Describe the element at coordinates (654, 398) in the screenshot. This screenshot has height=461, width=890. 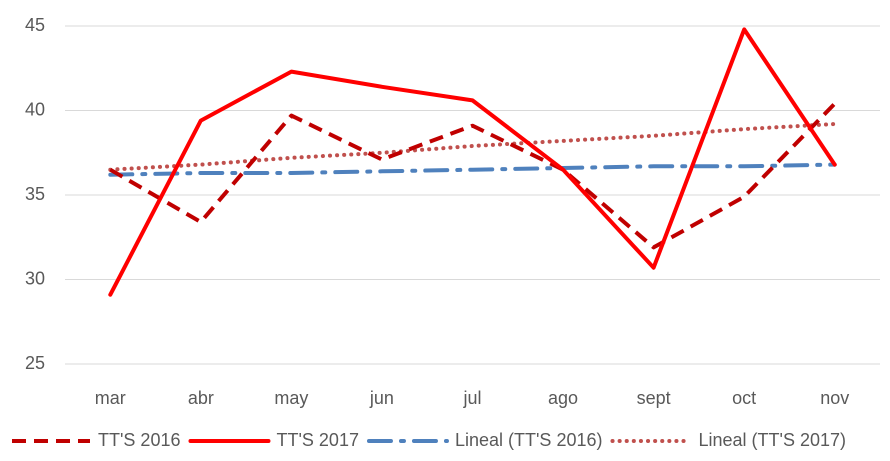
I see `x-tick-label: sept` at that location.